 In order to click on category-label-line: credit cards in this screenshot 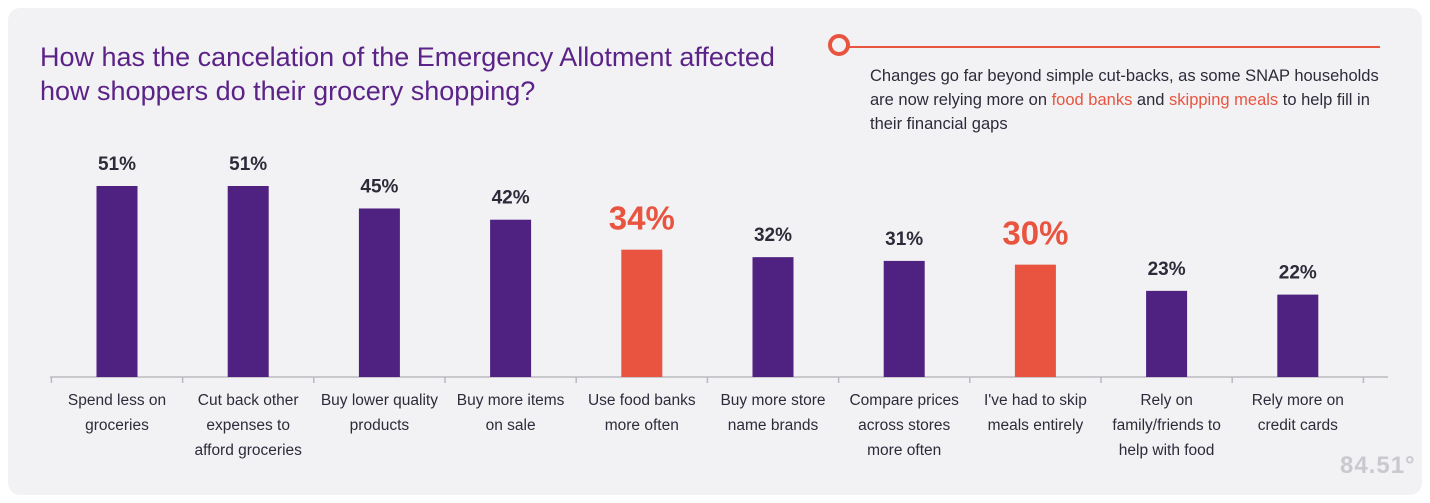, I will do `click(1298, 425)`.